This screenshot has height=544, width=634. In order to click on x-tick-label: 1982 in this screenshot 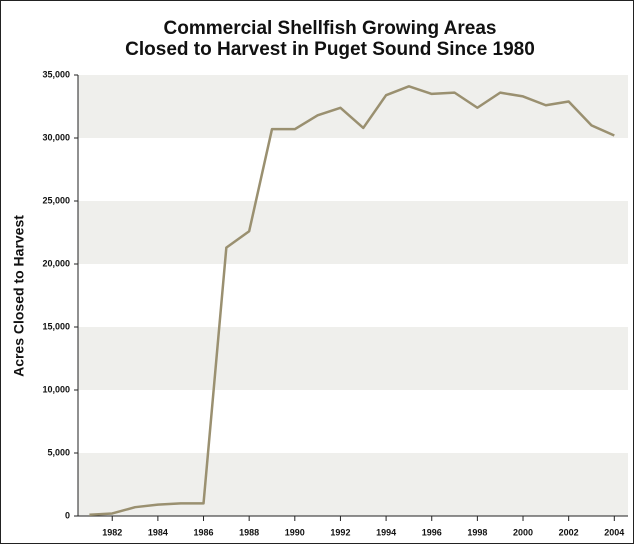, I will do `click(112, 532)`.